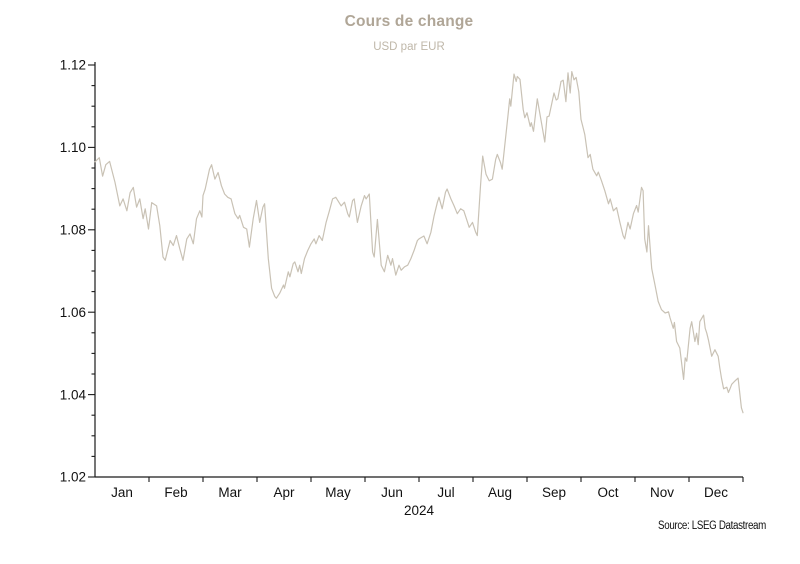 This screenshot has height=564, width=800. Describe the element at coordinates (73, 230) in the screenshot. I see `y-tick-label: 1.08` at that location.